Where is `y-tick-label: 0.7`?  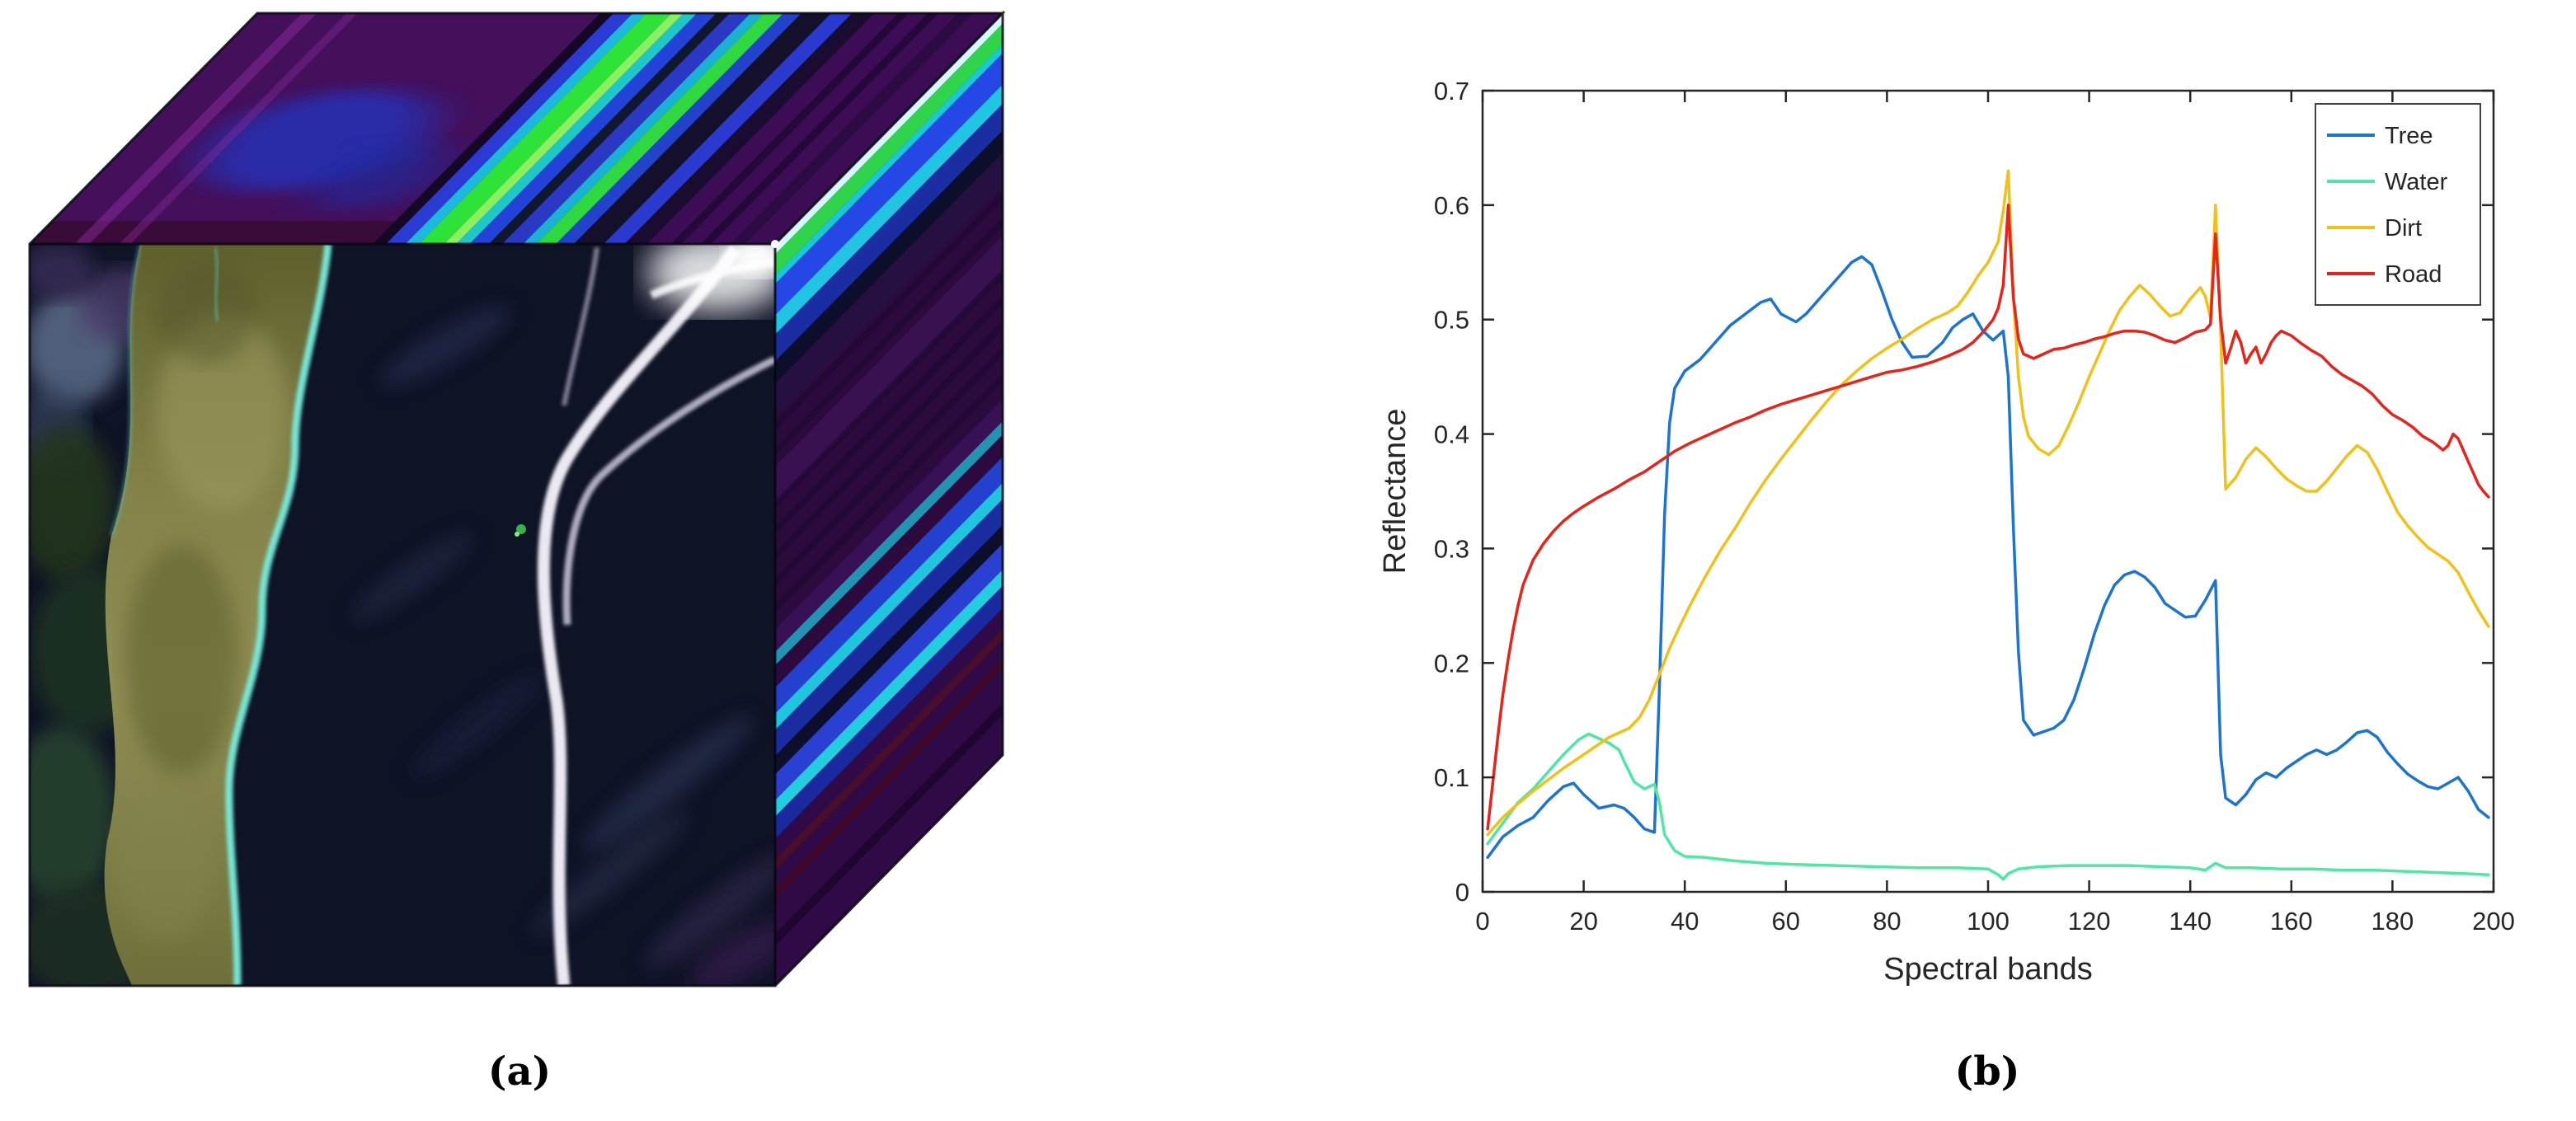
y-tick-label: 0.7 is located at coordinates (1451, 91).